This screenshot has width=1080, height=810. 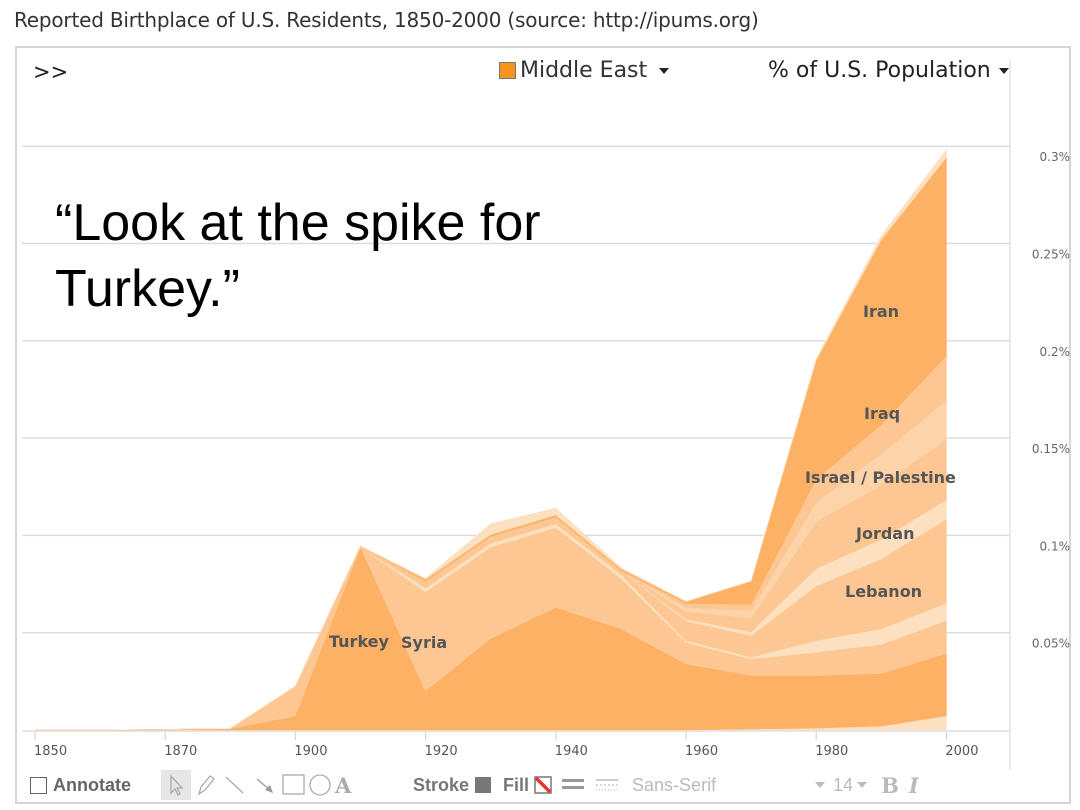 What do you see at coordinates (571, 751) in the screenshot?
I see `x-tick-label: 1940` at bounding box center [571, 751].